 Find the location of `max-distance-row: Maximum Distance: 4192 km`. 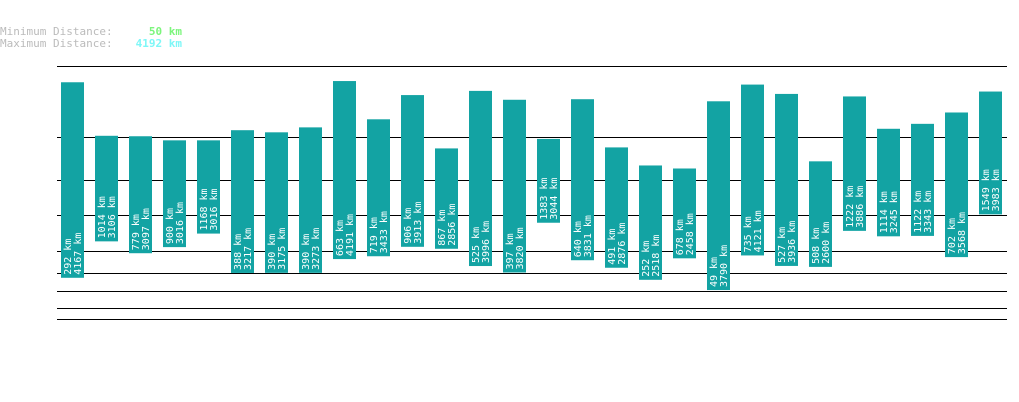

max-distance-row: Maximum Distance: 4192 km is located at coordinates (91, 44).